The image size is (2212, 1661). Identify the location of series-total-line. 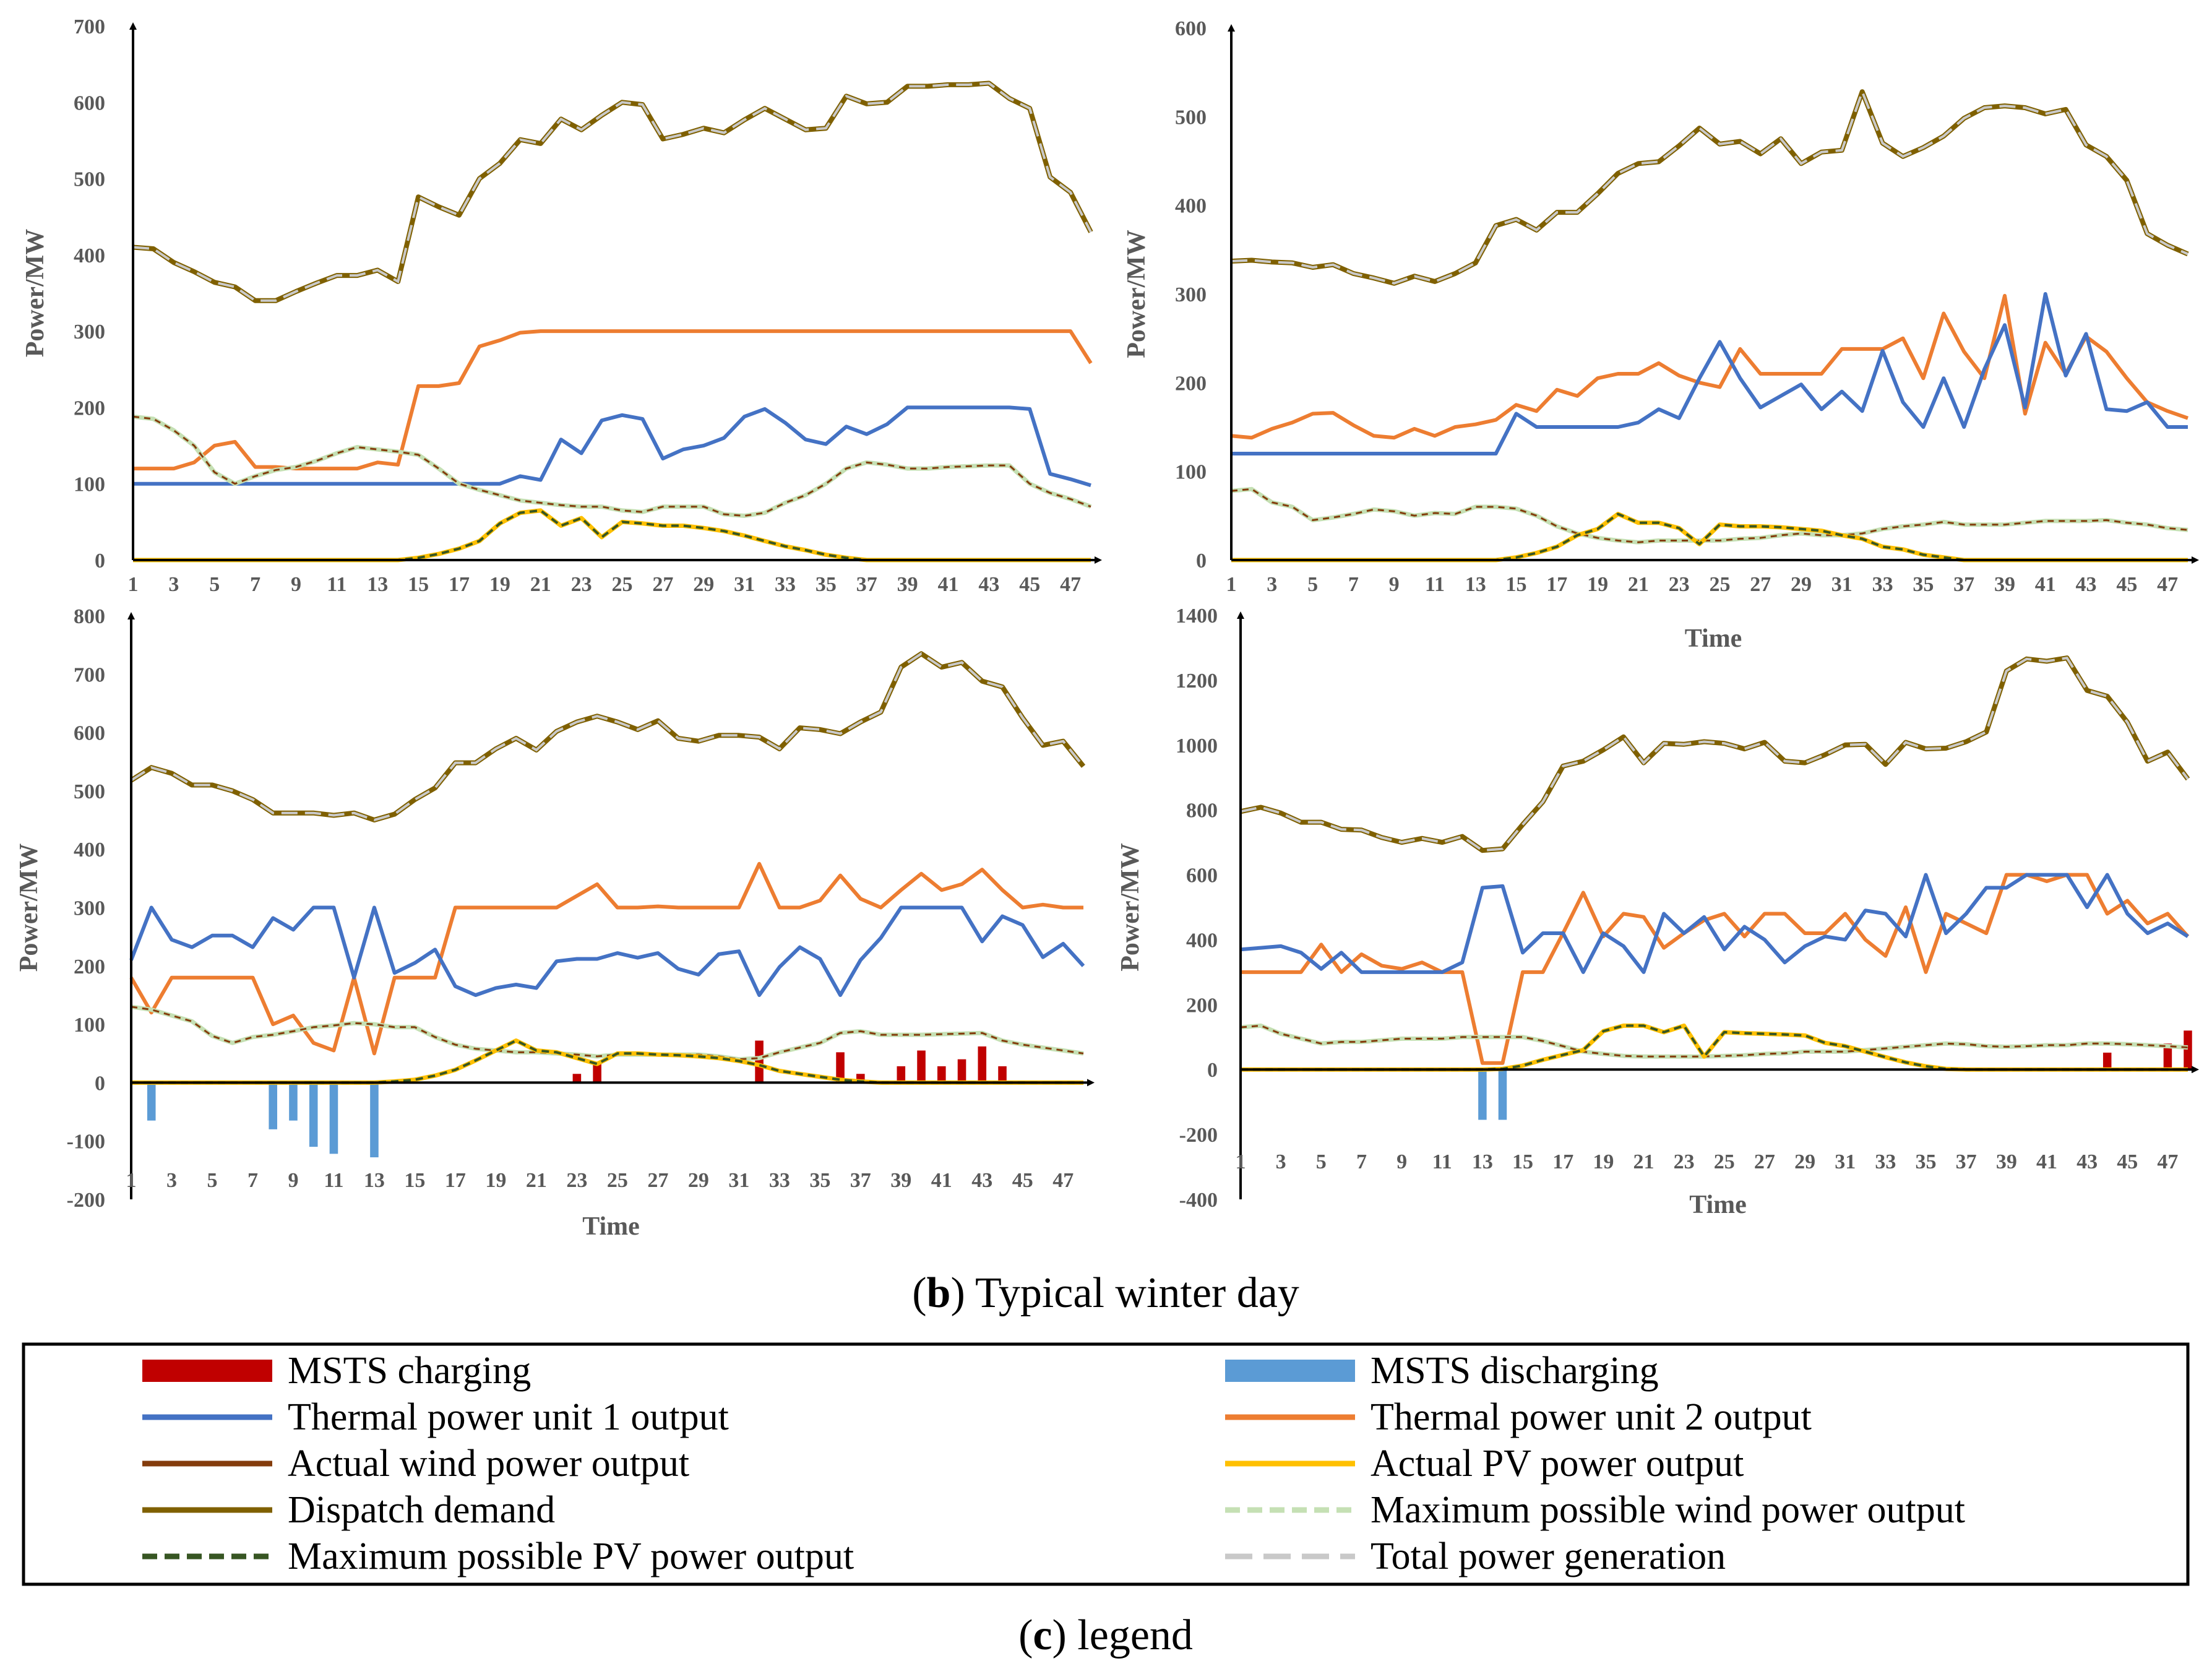
(612, 192).